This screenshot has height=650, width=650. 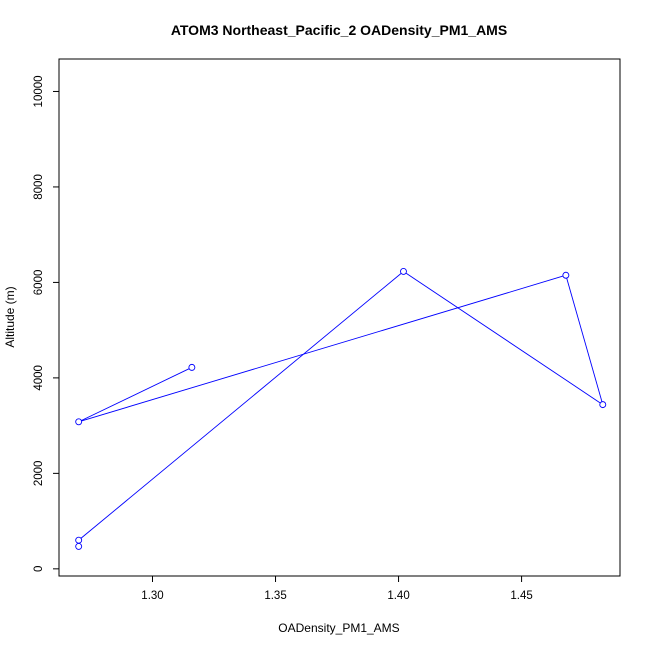 What do you see at coordinates (46, 323) in the screenshot?
I see `y-axis: 0 2000 4000 6000 8000 10000` at bounding box center [46, 323].